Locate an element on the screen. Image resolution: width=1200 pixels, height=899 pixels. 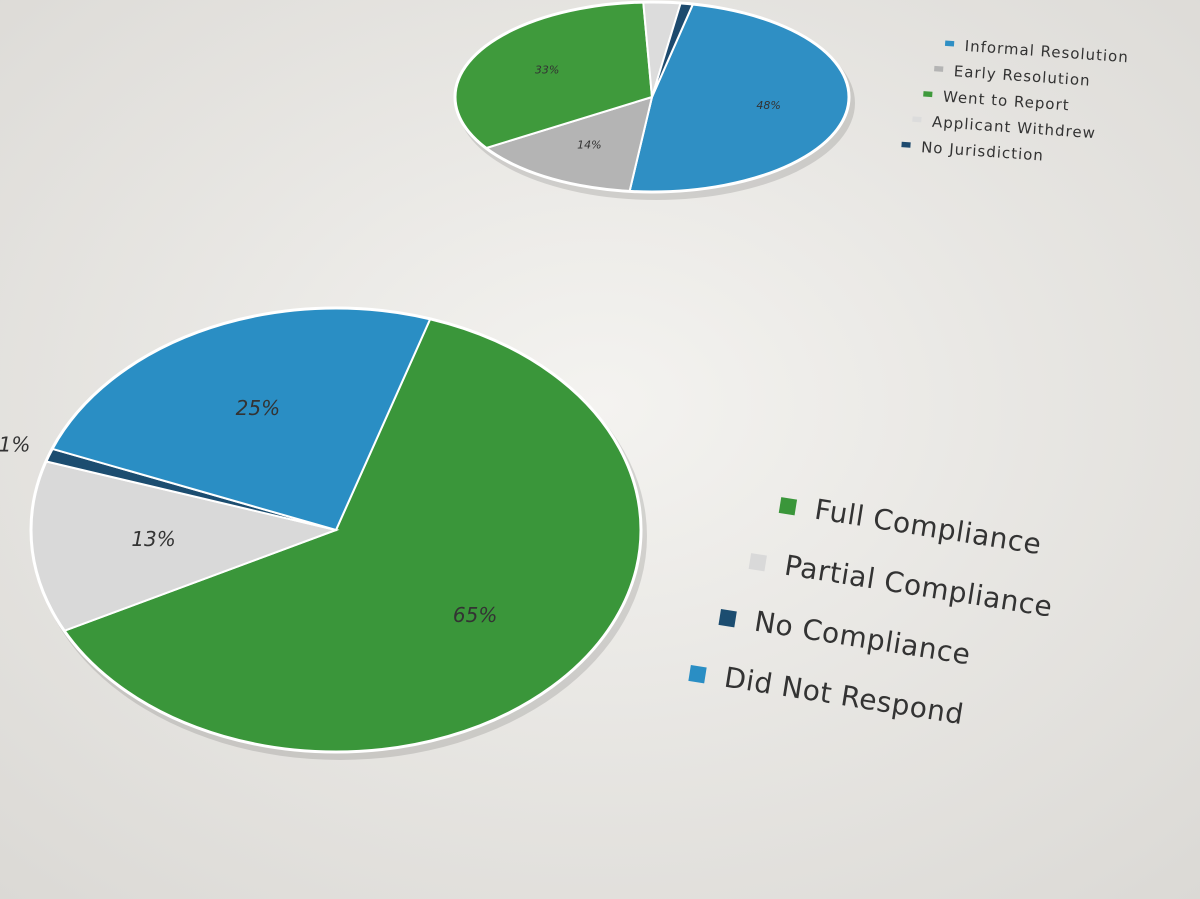
pie-rim is located at coordinates (652, 97).